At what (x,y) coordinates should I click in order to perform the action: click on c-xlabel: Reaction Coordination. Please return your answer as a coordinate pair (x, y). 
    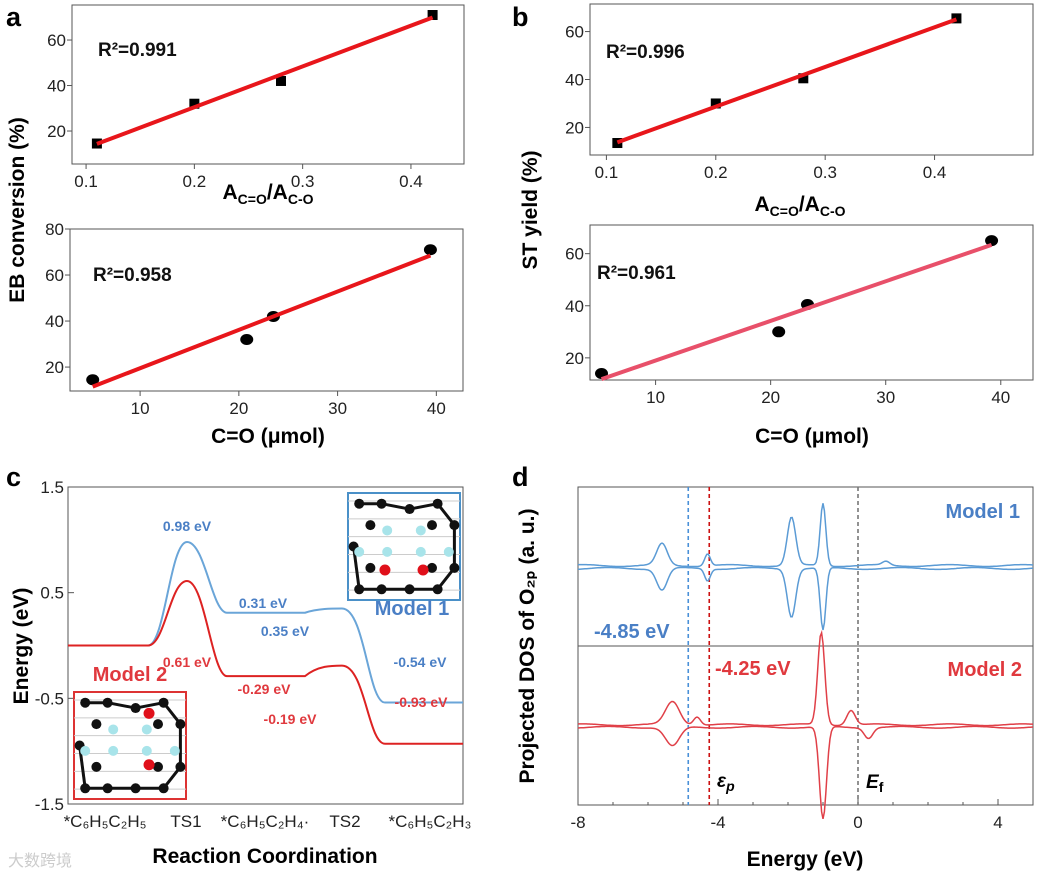
    Looking at the image, I should click on (264, 856).